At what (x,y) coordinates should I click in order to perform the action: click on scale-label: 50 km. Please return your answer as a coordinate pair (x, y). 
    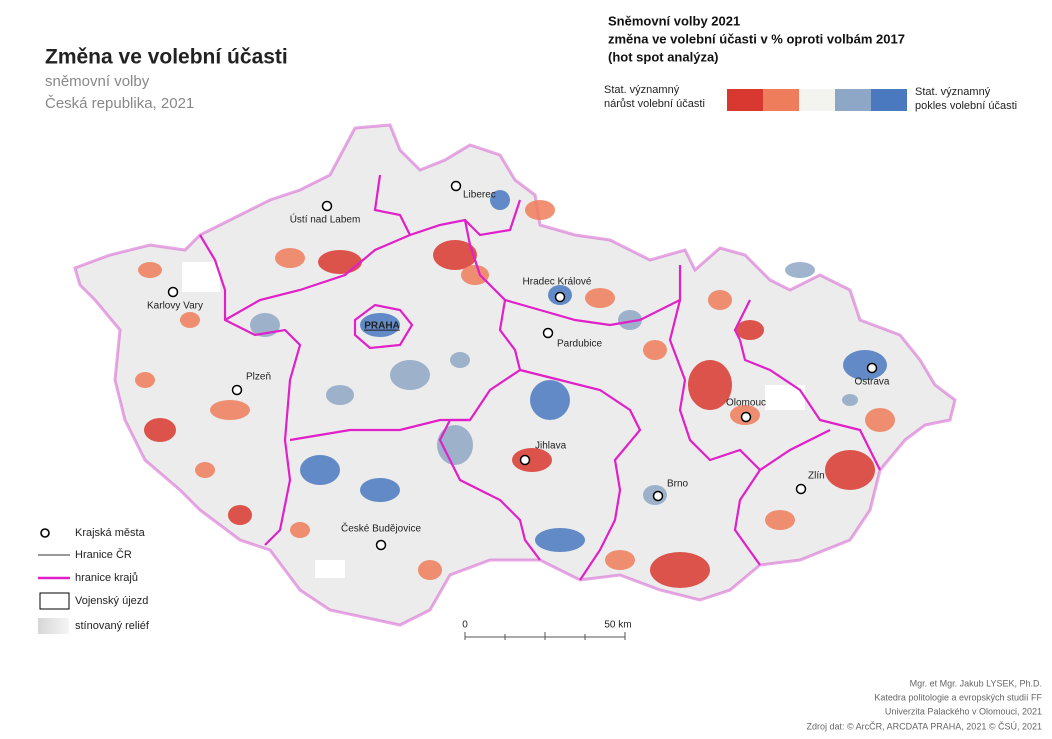
    Looking at the image, I should click on (617, 625).